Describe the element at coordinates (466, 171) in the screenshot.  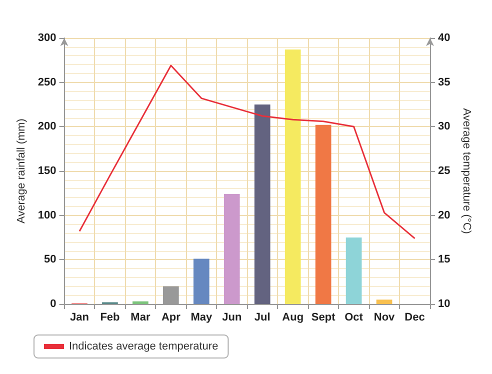
I see `y2-axis-title: Average temperature (°C)` at that location.